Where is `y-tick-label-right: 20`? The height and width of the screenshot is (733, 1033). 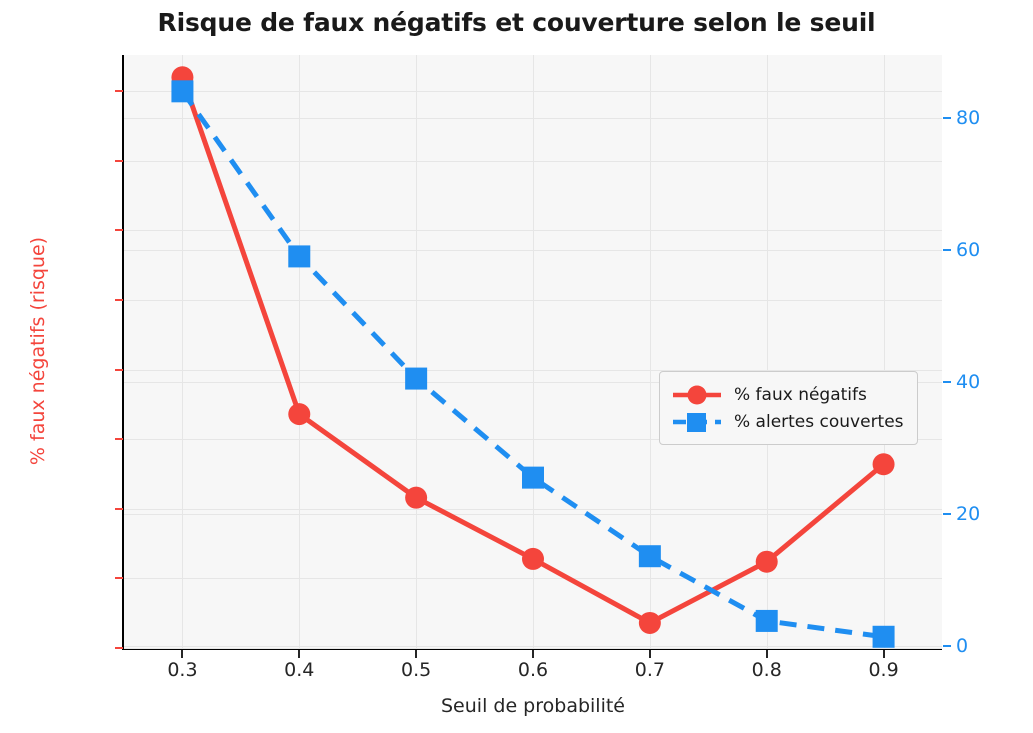 y-tick-label-right: 20 is located at coordinates (968, 513).